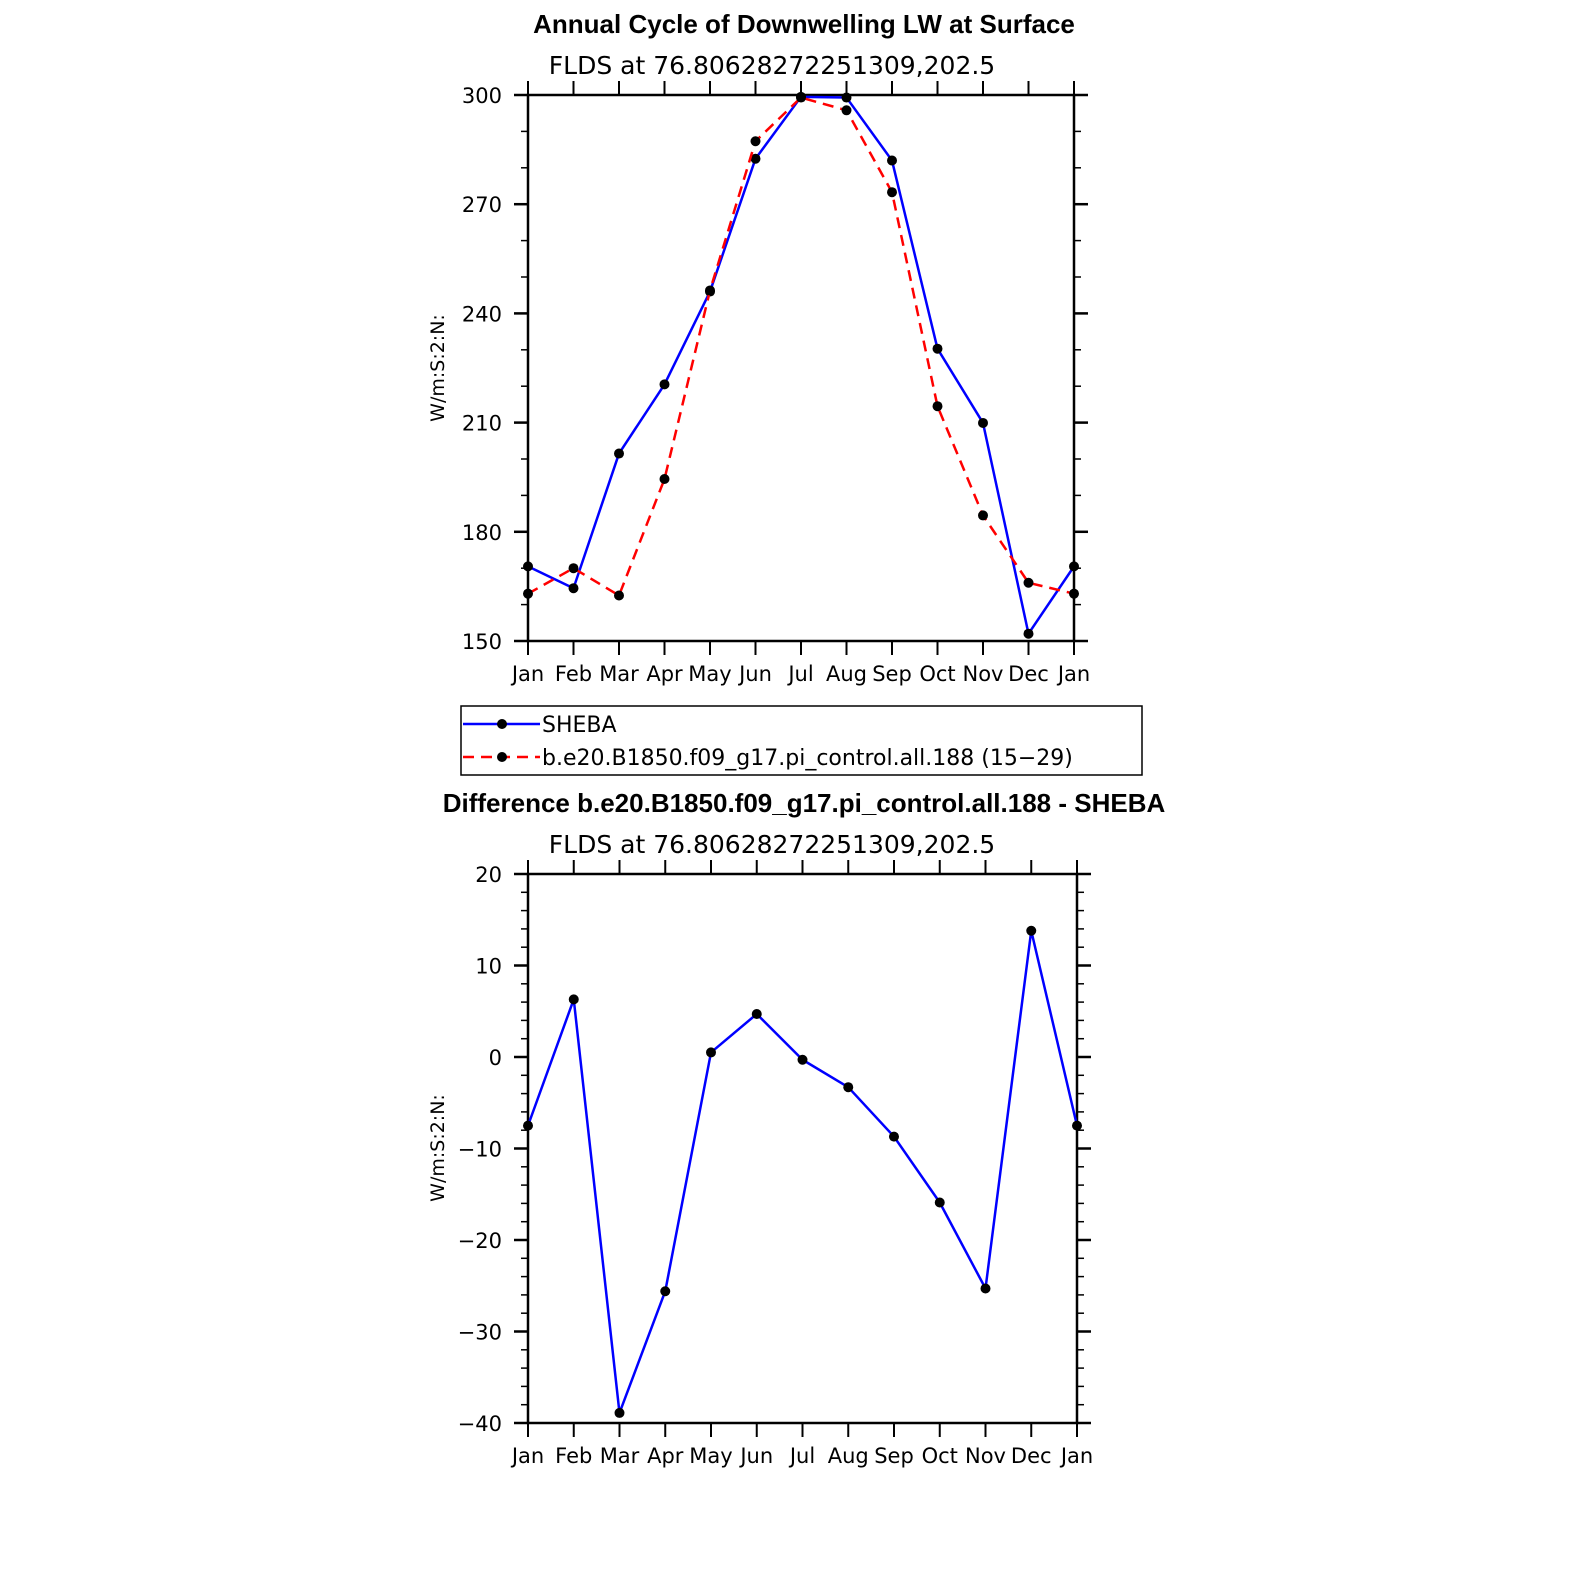 The image size is (1574, 1579). I want to click on y-tick-label: 270, so click(482, 205).